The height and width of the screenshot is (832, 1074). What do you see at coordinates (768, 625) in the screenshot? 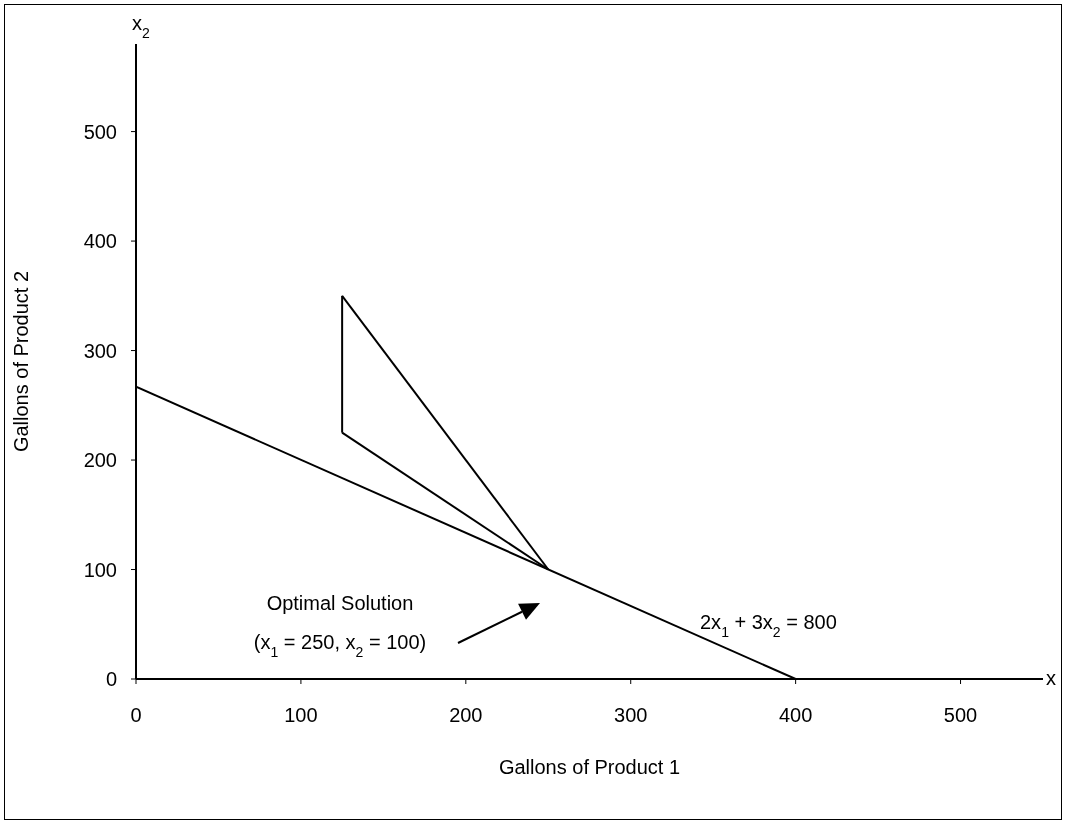
I see `annotation: 2x$_{1}$ + 3x$_{2}$ = 800` at bounding box center [768, 625].